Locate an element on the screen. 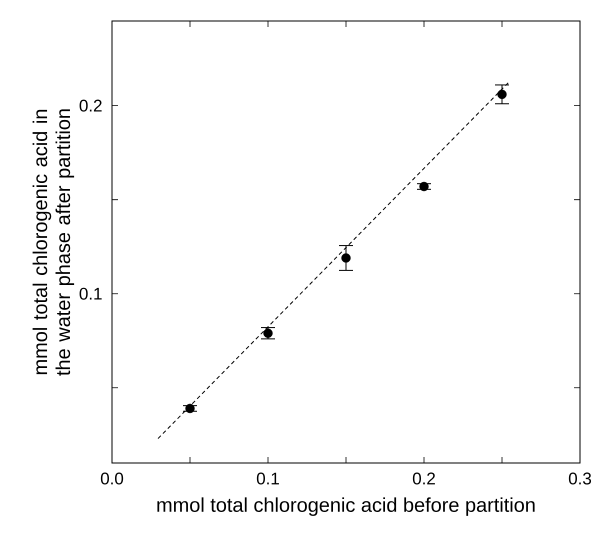  x-axis-title: mmol total chlorogenic acid before partition is located at coordinates (346, 506).